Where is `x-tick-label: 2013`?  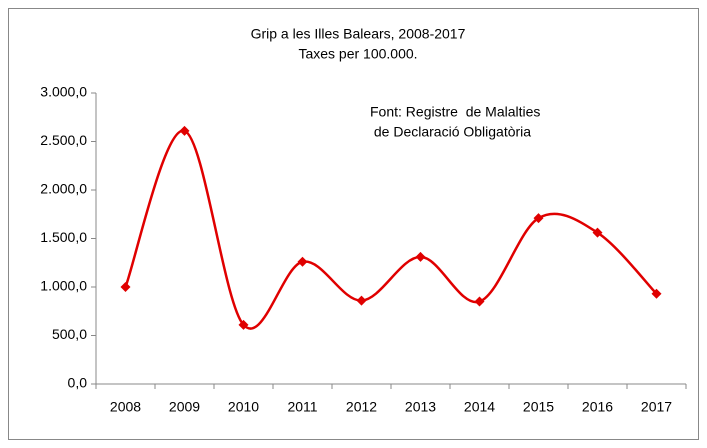 x-tick-label: 2013 is located at coordinates (420, 407).